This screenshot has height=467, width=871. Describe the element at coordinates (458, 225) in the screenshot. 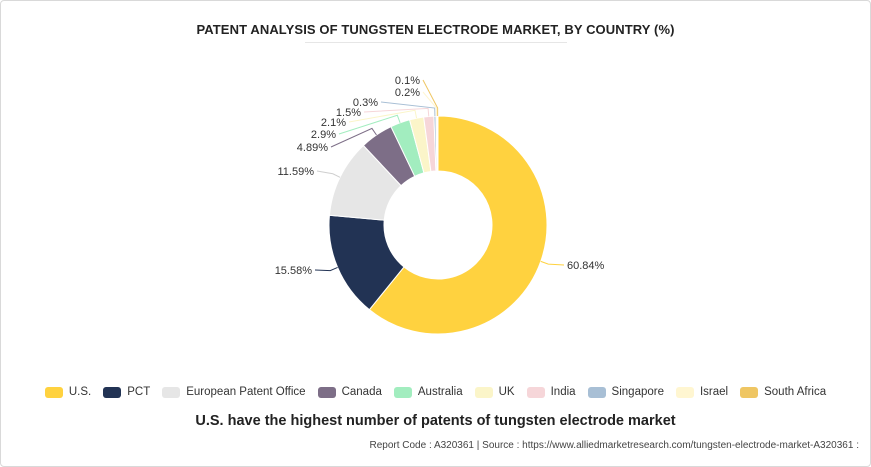

I see `slice-u-s` at that location.